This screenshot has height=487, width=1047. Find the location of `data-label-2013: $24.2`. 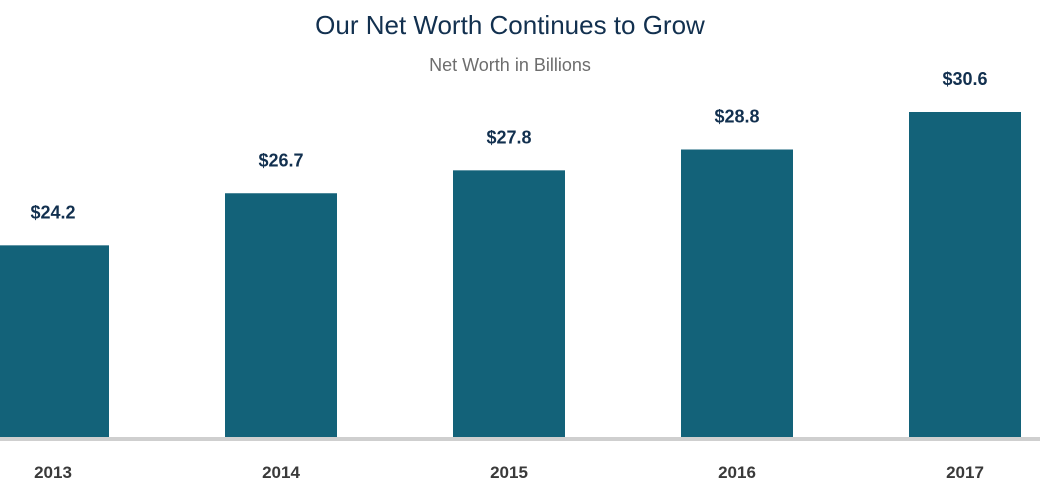

data-label-2013: $24.2 is located at coordinates (52, 212).